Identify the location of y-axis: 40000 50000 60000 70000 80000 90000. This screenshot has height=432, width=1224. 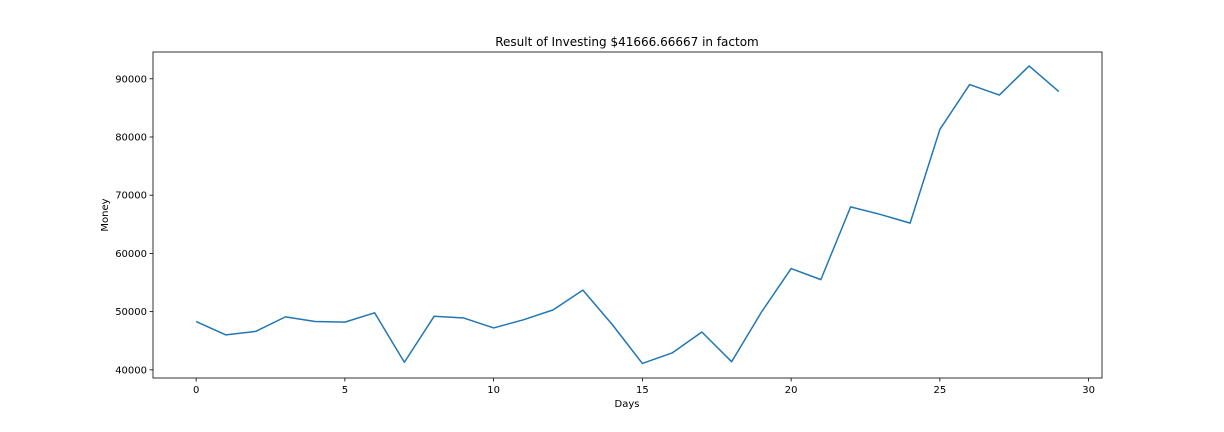
(134, 225).